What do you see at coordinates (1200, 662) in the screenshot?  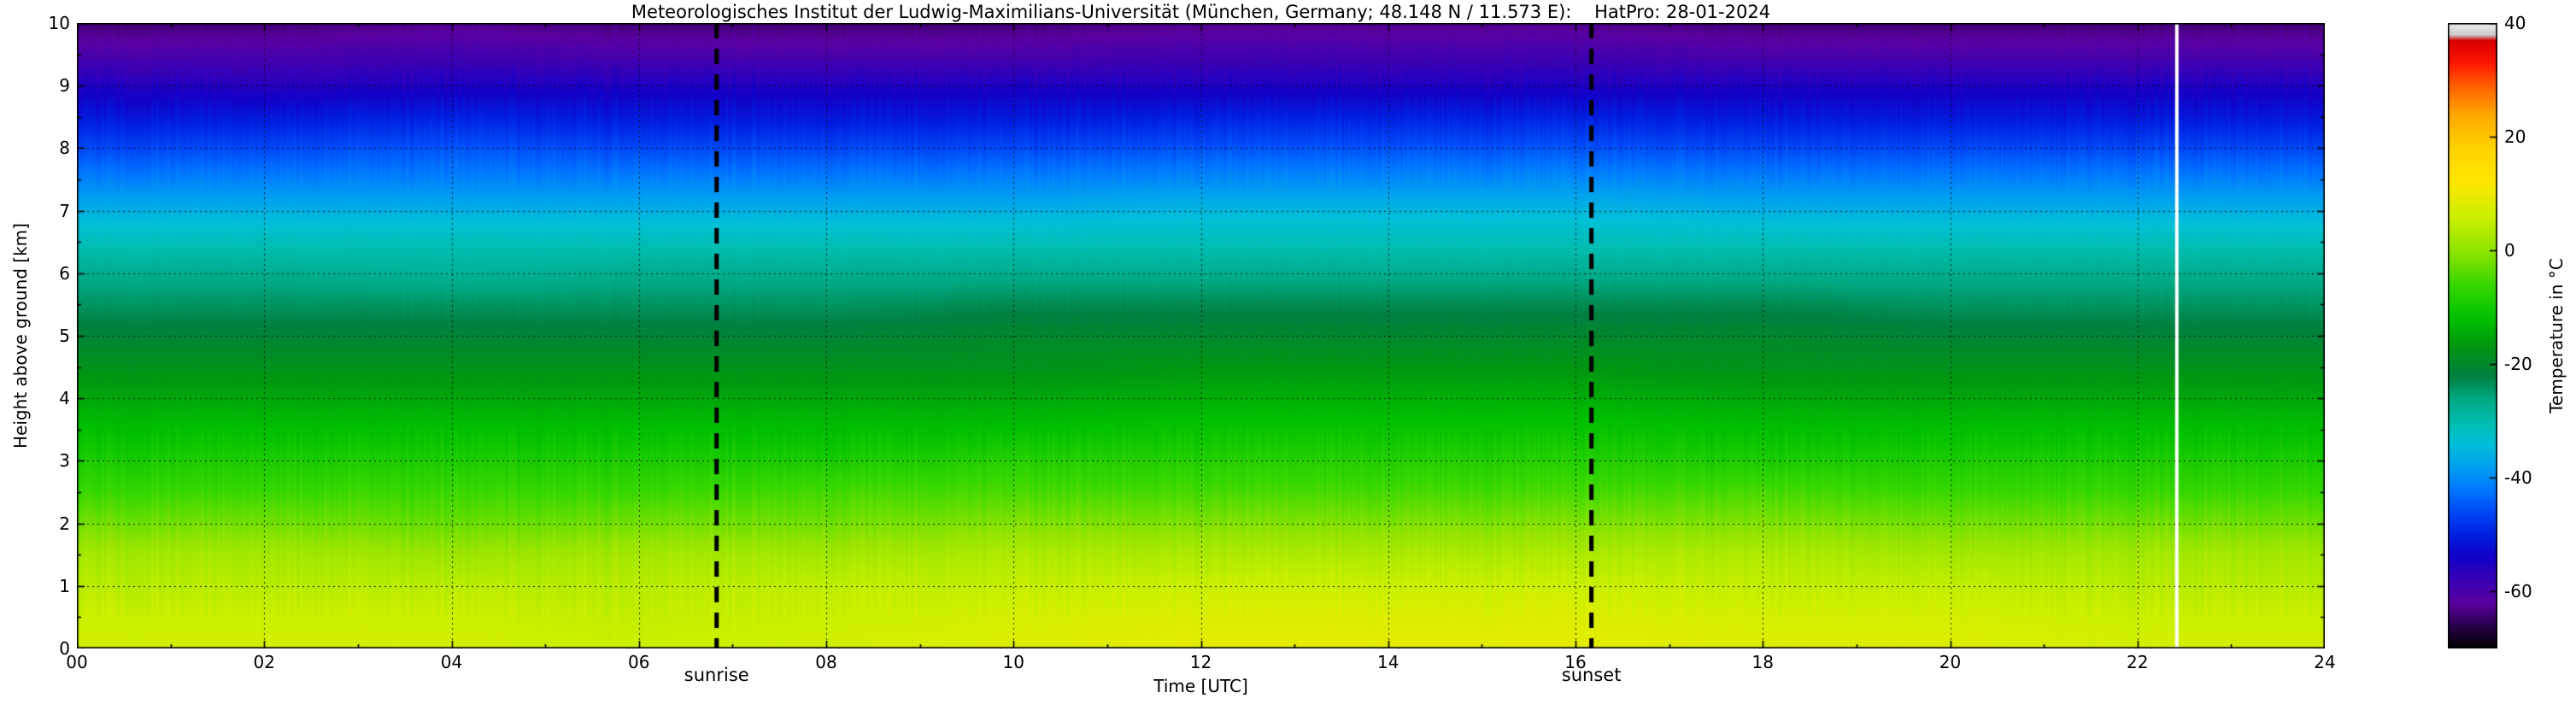 I see `x-tick-label: 12` at bounding box center [1200, 662].